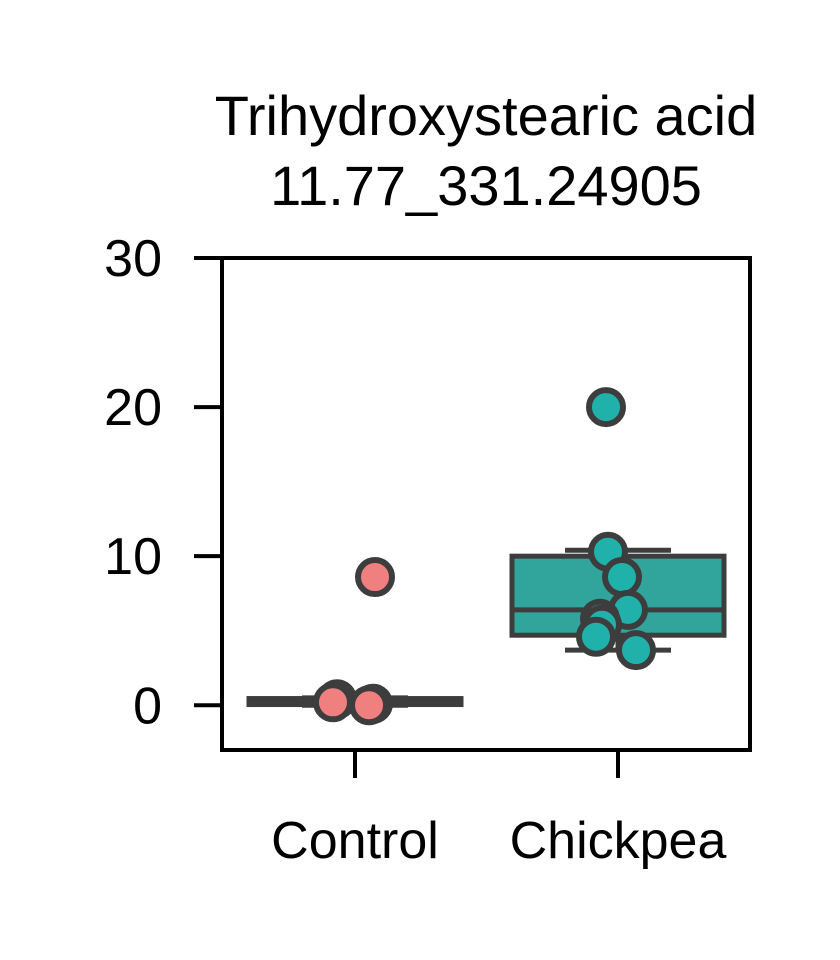  What do you see at coordinates (147, 706) in the screenshot?
I see `y-tick-label: 0` at bounding box center [147, 706].